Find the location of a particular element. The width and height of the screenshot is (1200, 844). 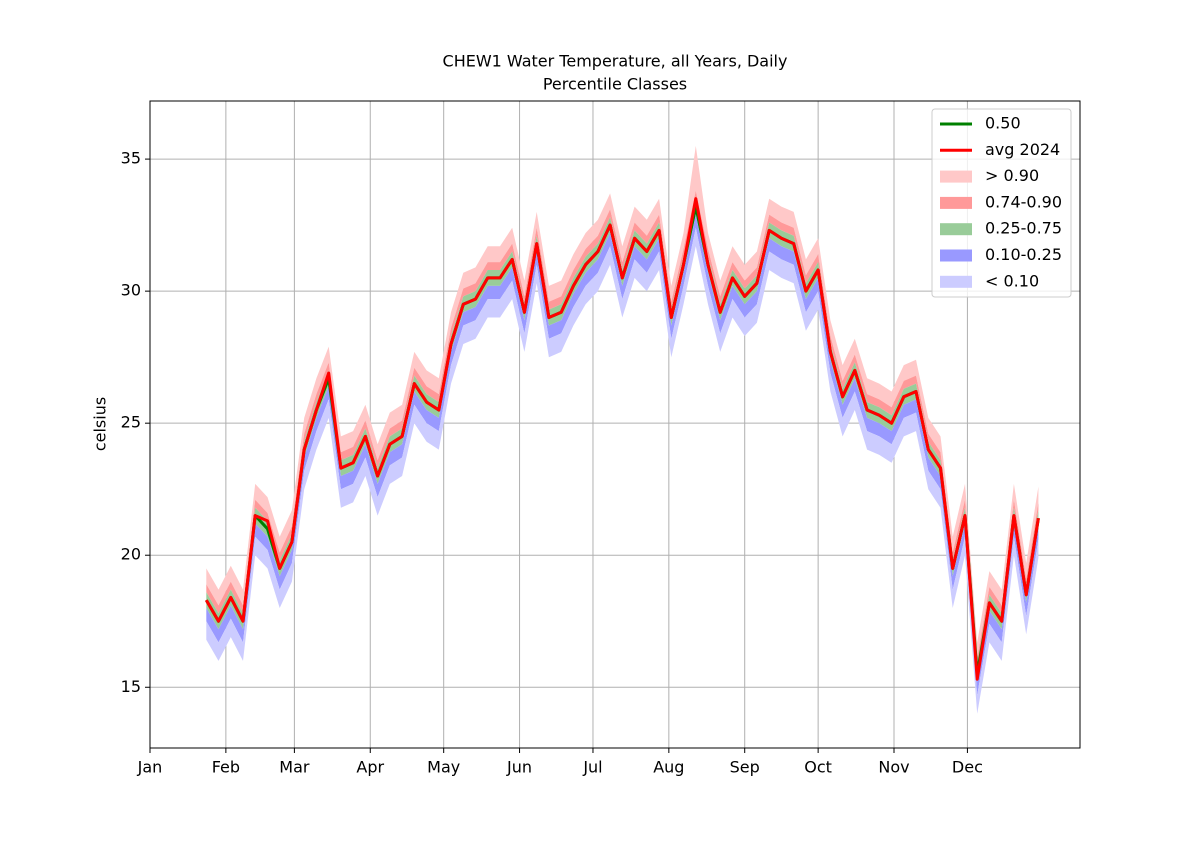

legend-label: 0.74-0.90 is located at coordinates (1023, 201).